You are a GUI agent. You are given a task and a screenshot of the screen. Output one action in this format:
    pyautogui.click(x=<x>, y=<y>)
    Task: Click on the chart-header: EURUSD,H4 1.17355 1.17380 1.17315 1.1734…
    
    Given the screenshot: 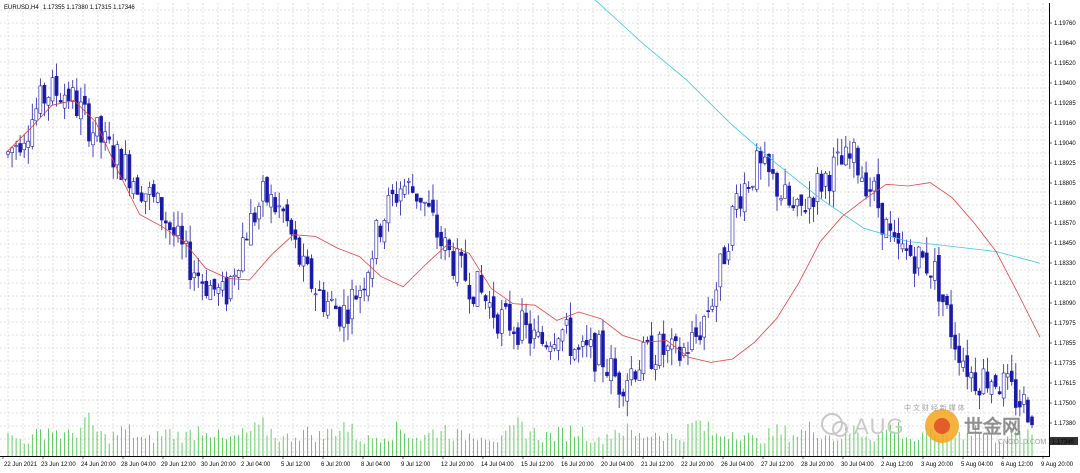 What is the action you would take?
    pyautogui.click(x=69, y=8)
    